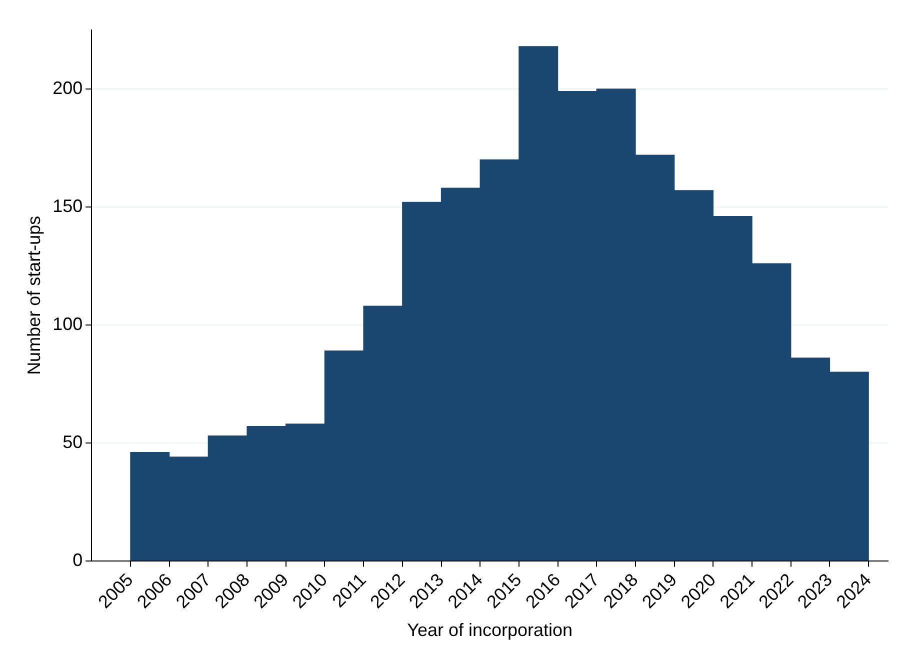 This screenshot has height=661, width=903. What do you see at coordinates (77, 560) in the screenshot?
I see `y-tick-label: 0` at bounding box center [77, 560].